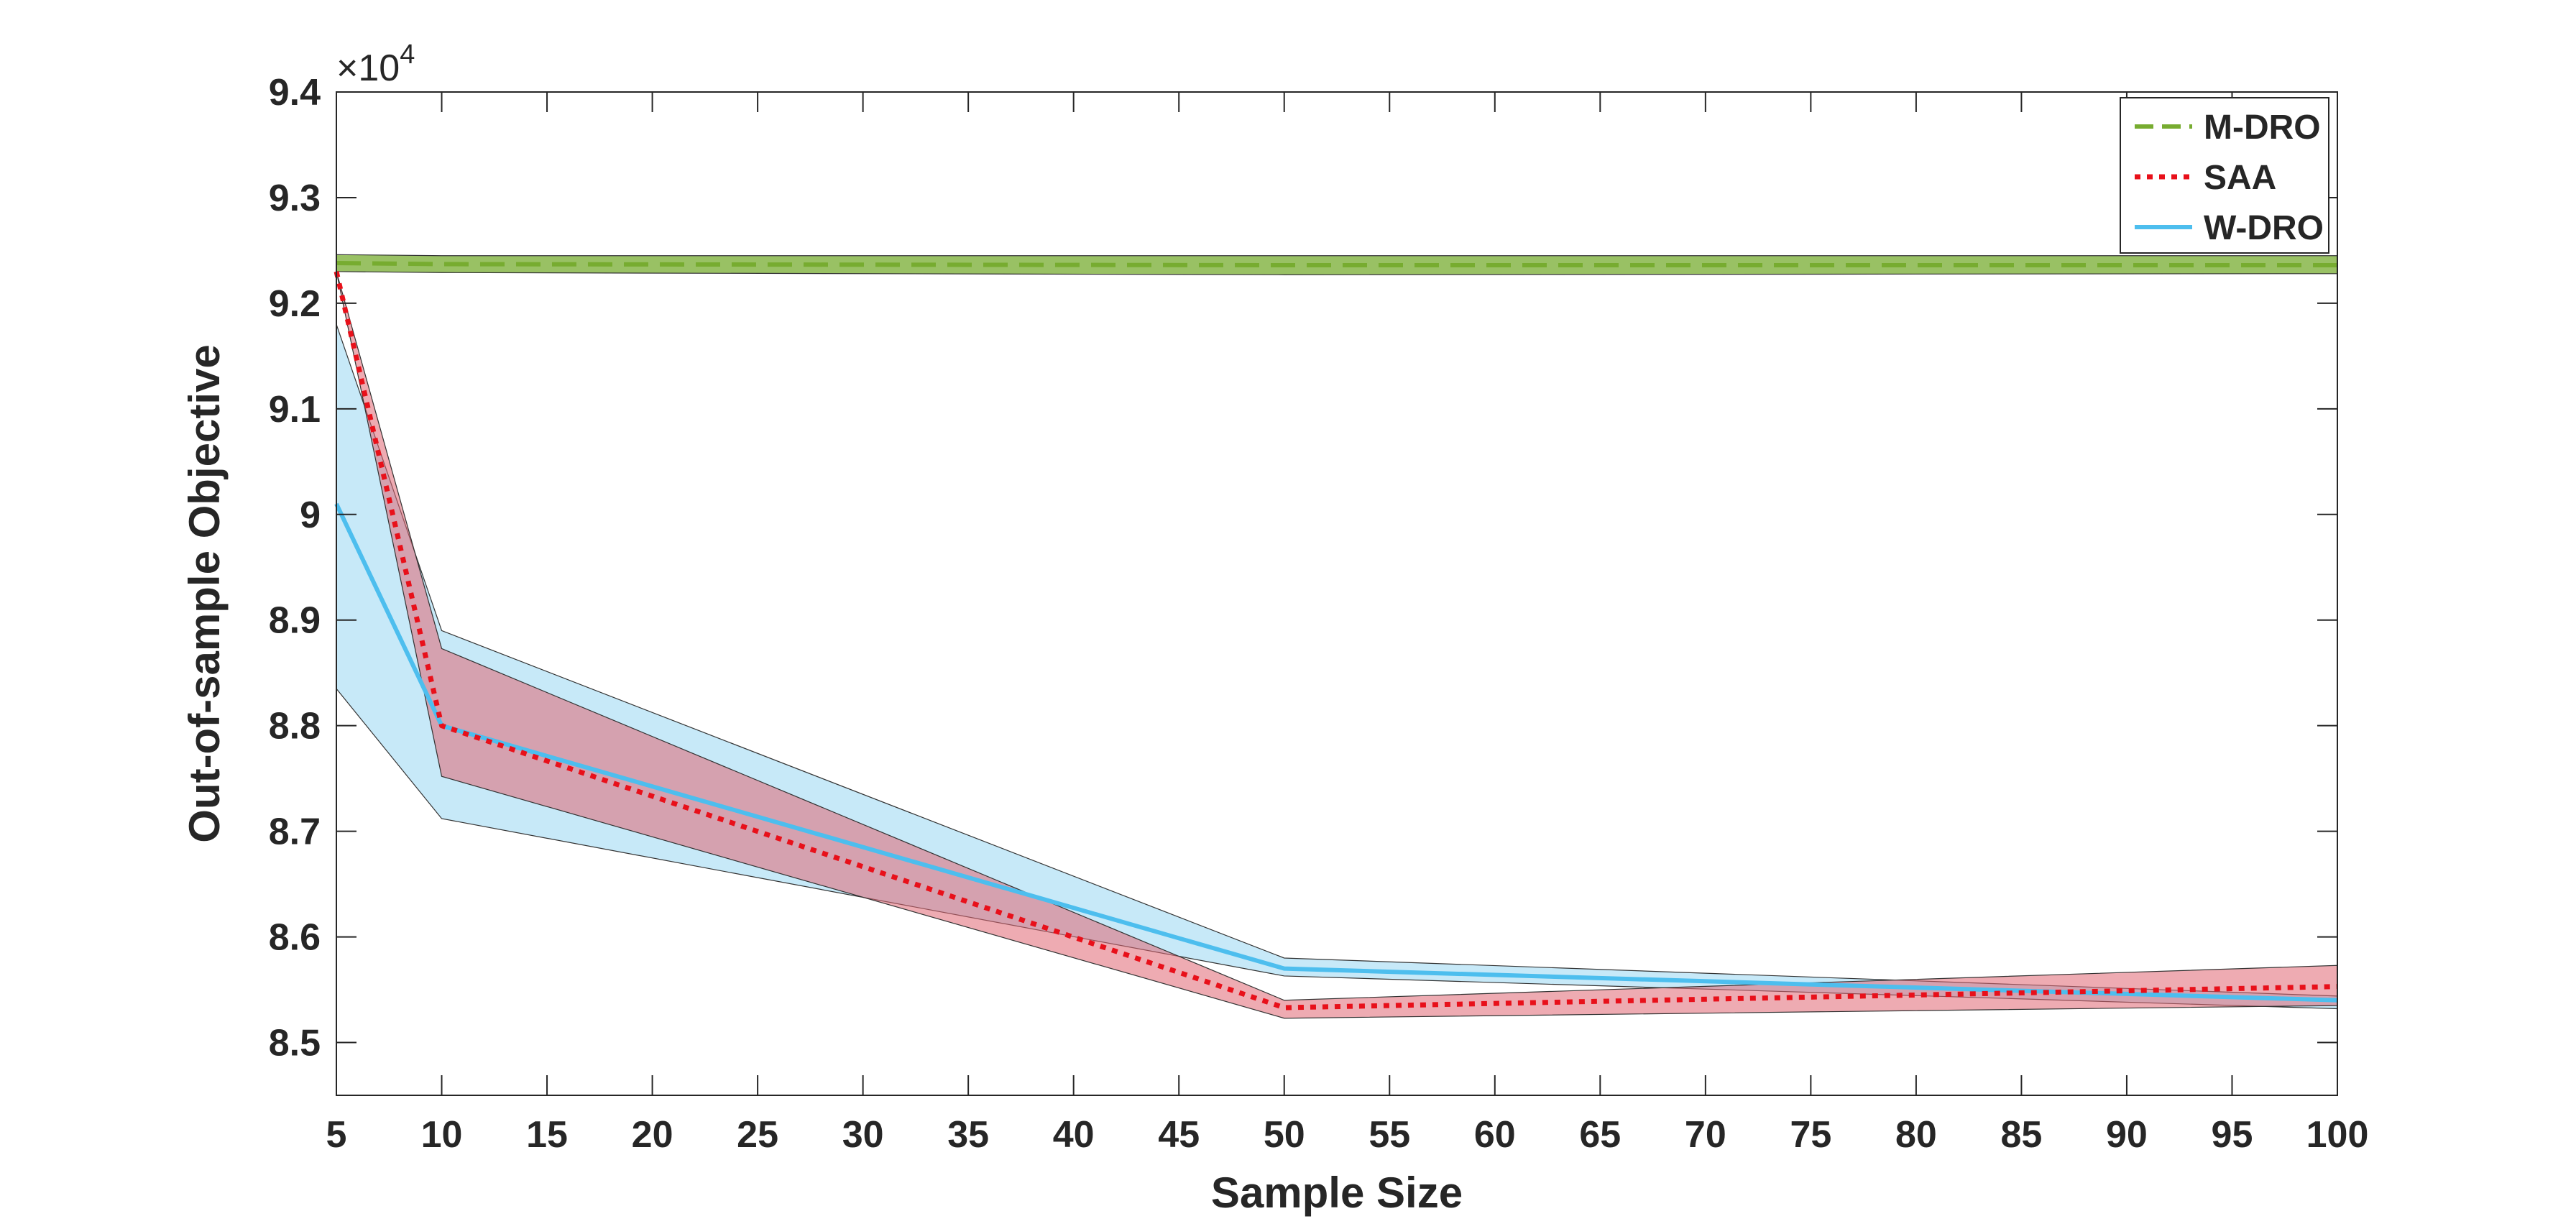  I want to click on y-exponent-power: 4, so click(407, 55).